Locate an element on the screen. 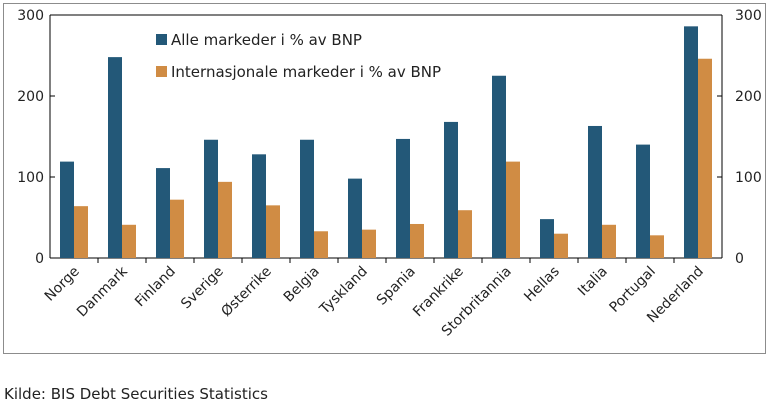 The image size is (771, 407). y-tick-label-left: 100 is located at coordinates (30, 178).